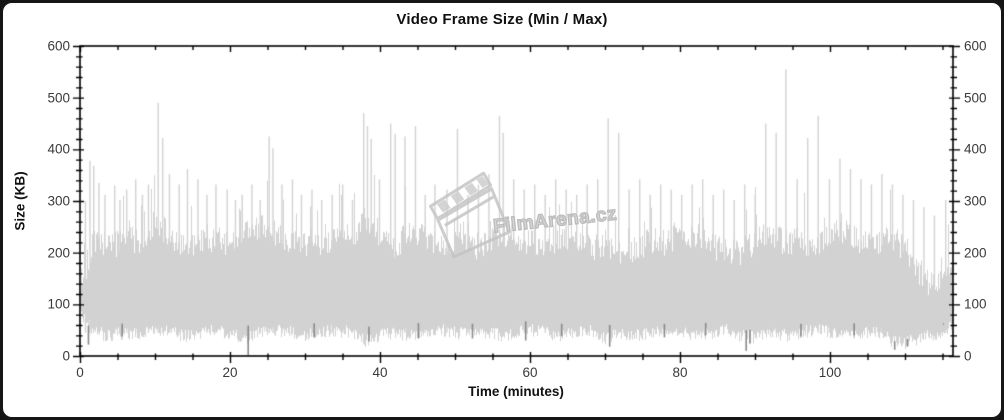  I want to click on x-axis-label: Time (minutes), so click(516, 391).